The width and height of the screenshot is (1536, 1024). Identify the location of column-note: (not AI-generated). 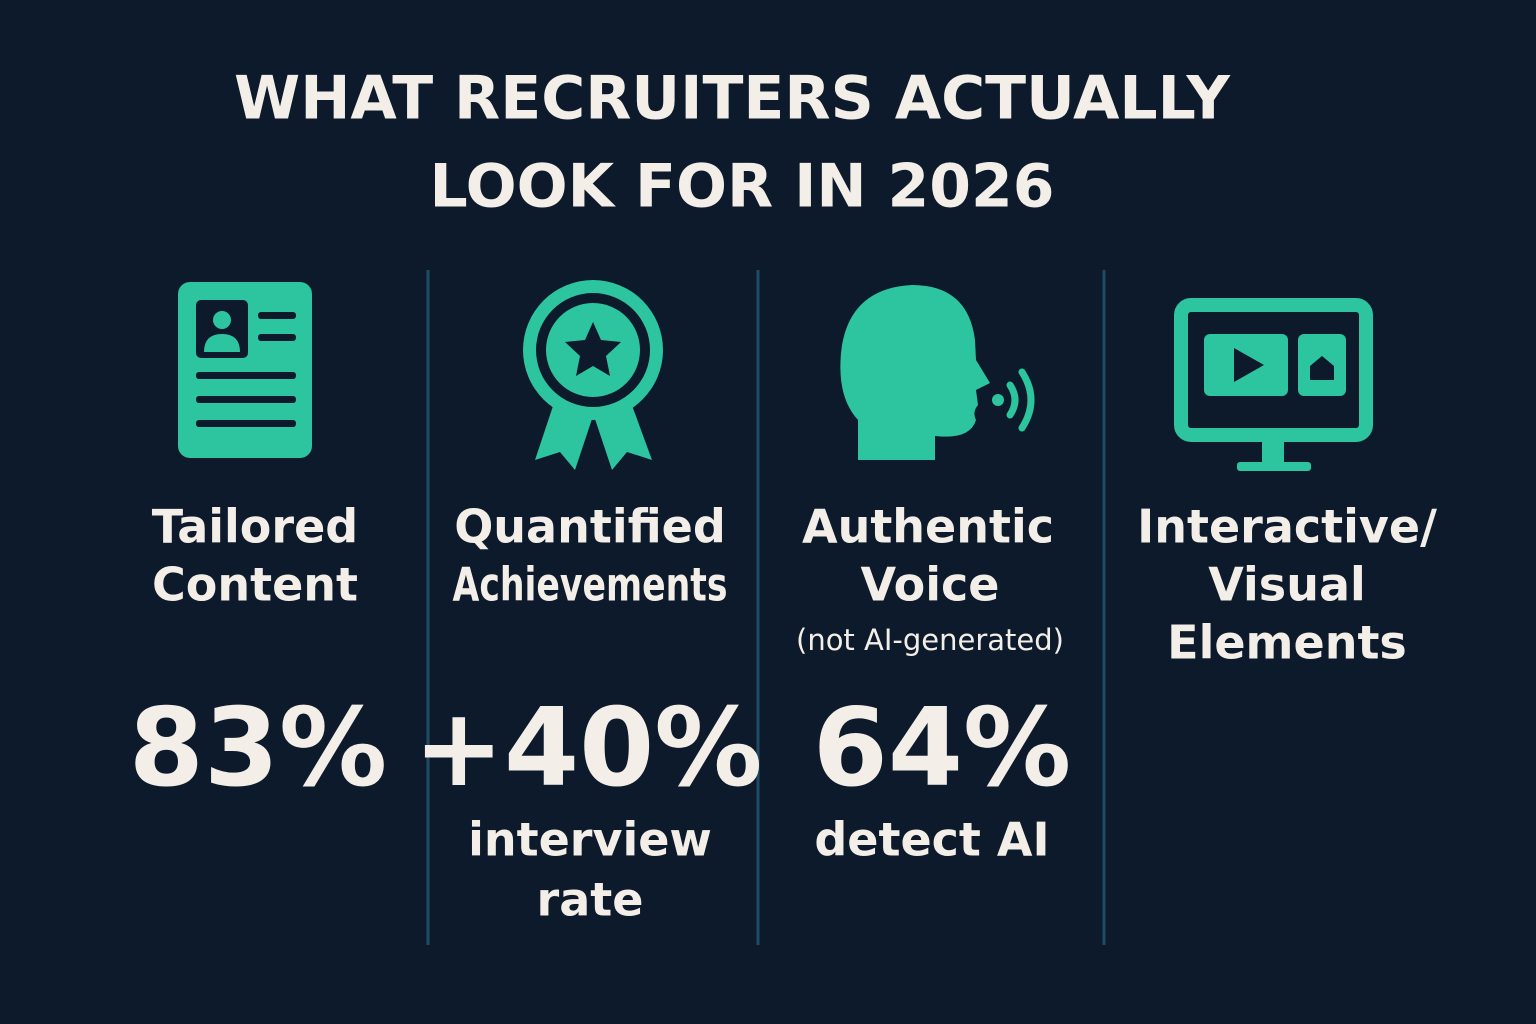
(930, 640).